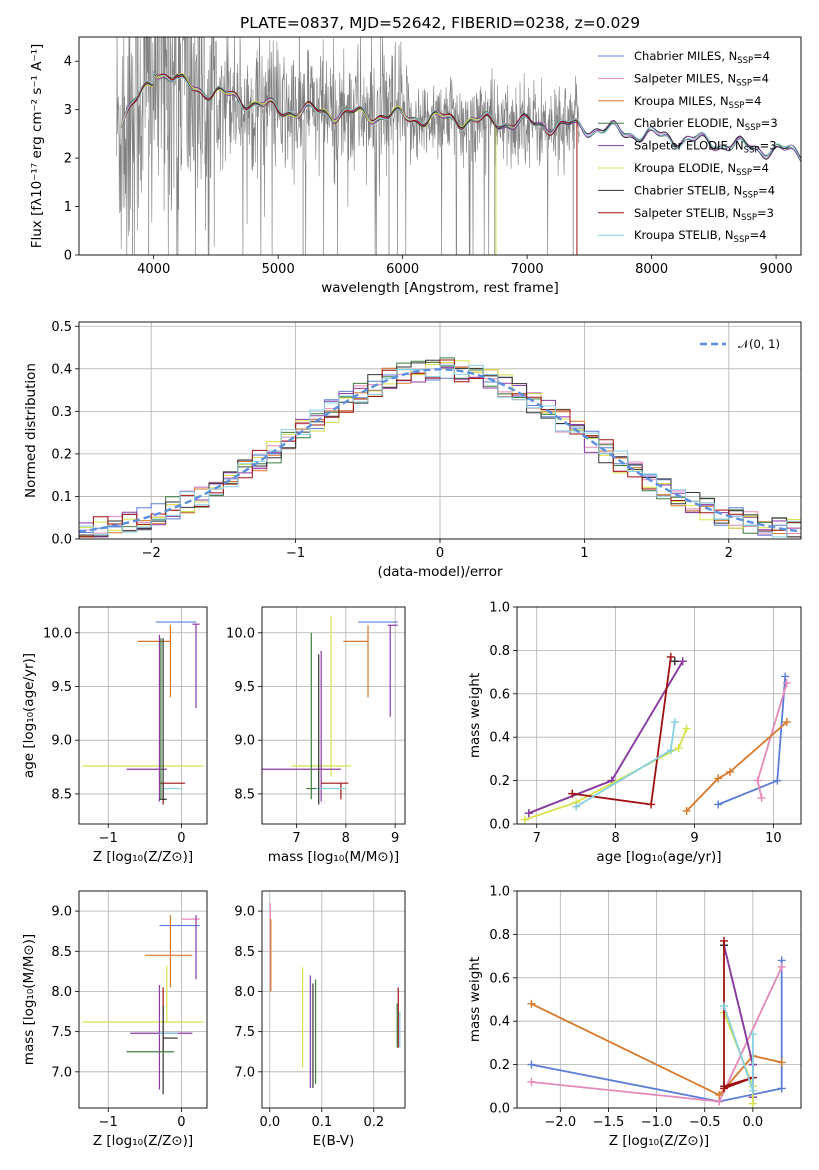 This screenshot has height=1170, width=819. I want to click on x-tick-label: 4000, so click(153, 269).